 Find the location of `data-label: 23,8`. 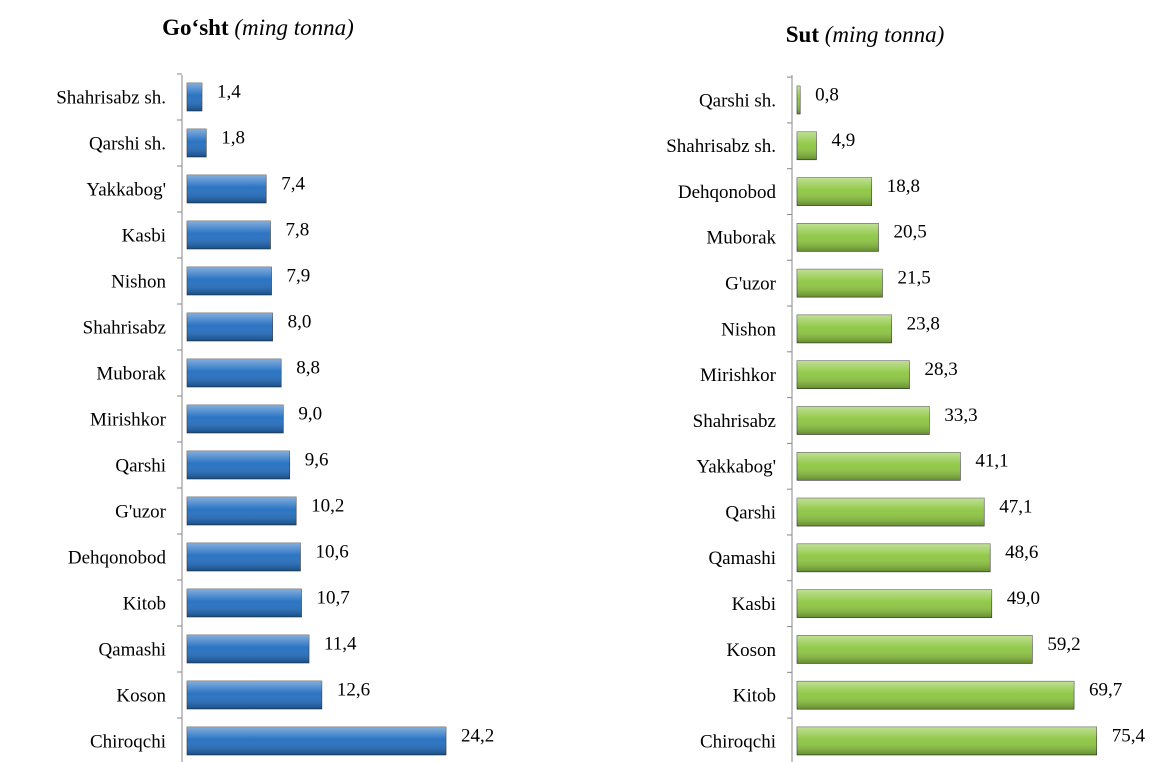

data-label: 23,8 is located at coordinates (923, 323).